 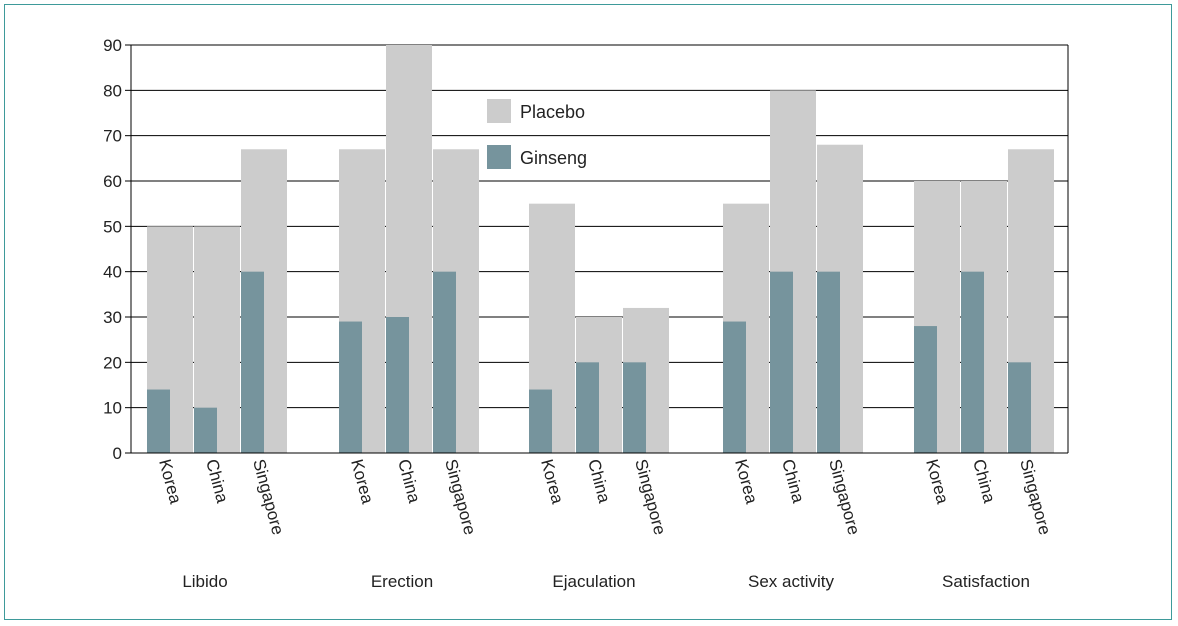 I want to click on bar-ginseng-libido-china, so click(x=205, y=430).